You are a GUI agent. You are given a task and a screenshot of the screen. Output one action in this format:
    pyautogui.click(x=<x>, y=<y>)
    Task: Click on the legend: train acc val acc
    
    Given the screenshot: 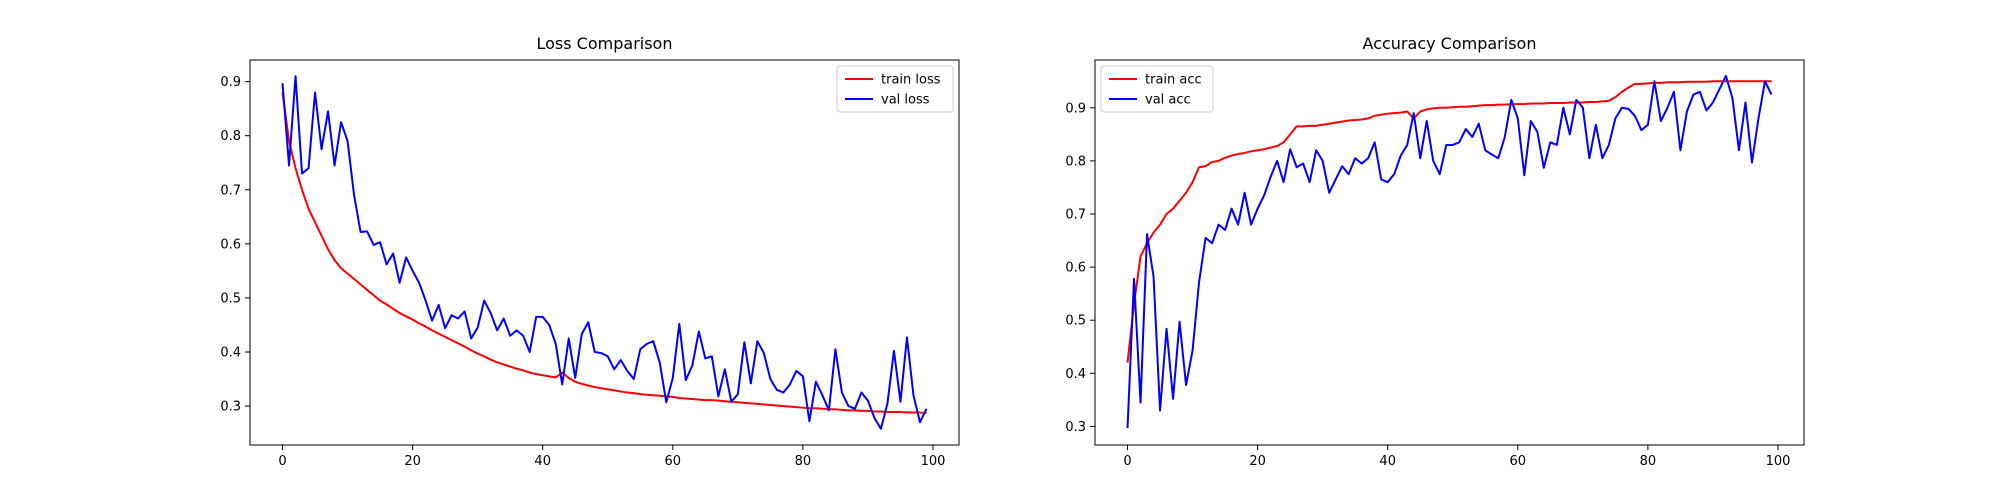 What is the action you would take?
    pyautogui.click(x=1157, y=89)
    